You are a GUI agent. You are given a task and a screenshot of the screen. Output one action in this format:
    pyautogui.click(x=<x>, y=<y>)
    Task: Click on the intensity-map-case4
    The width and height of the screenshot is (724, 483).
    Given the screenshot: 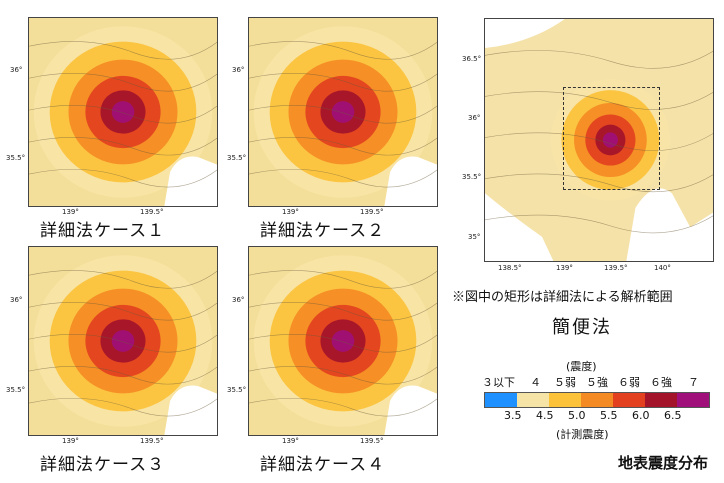 What is the action you would take?
    pyautogui.click(x=343, y=341)
    